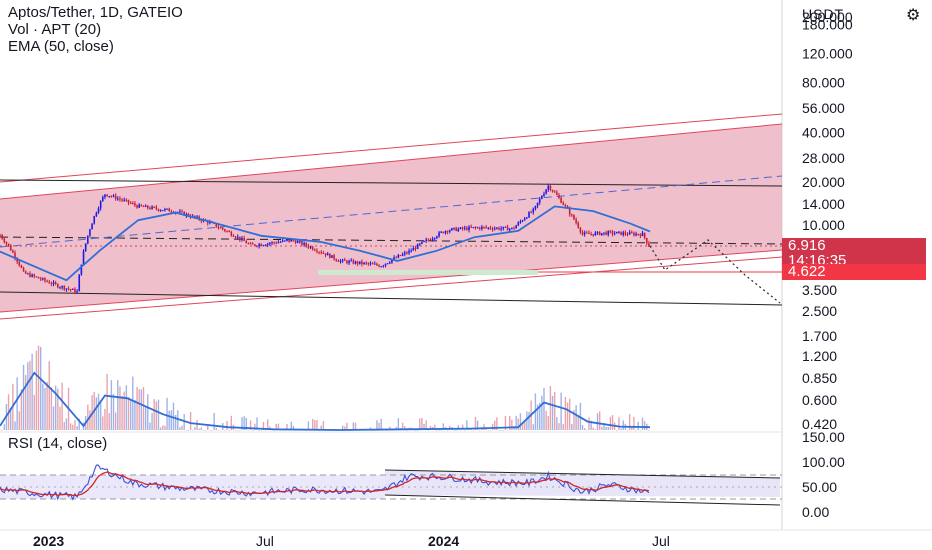 This screenshot has height=550, width=932. What do you see at coordinates (391, 183) in the screenshot?
I see `horizontal-resistance-line` at bounding box center [391, 183].